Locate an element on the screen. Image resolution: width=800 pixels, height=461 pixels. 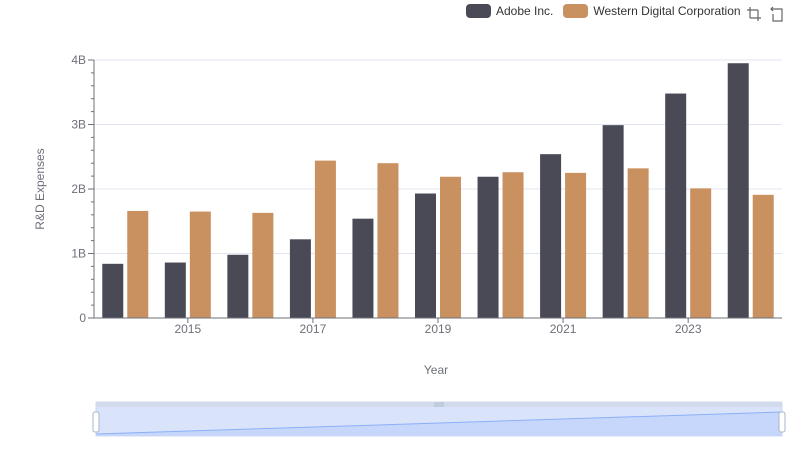
toolbox is located at coordinates (766, 14).